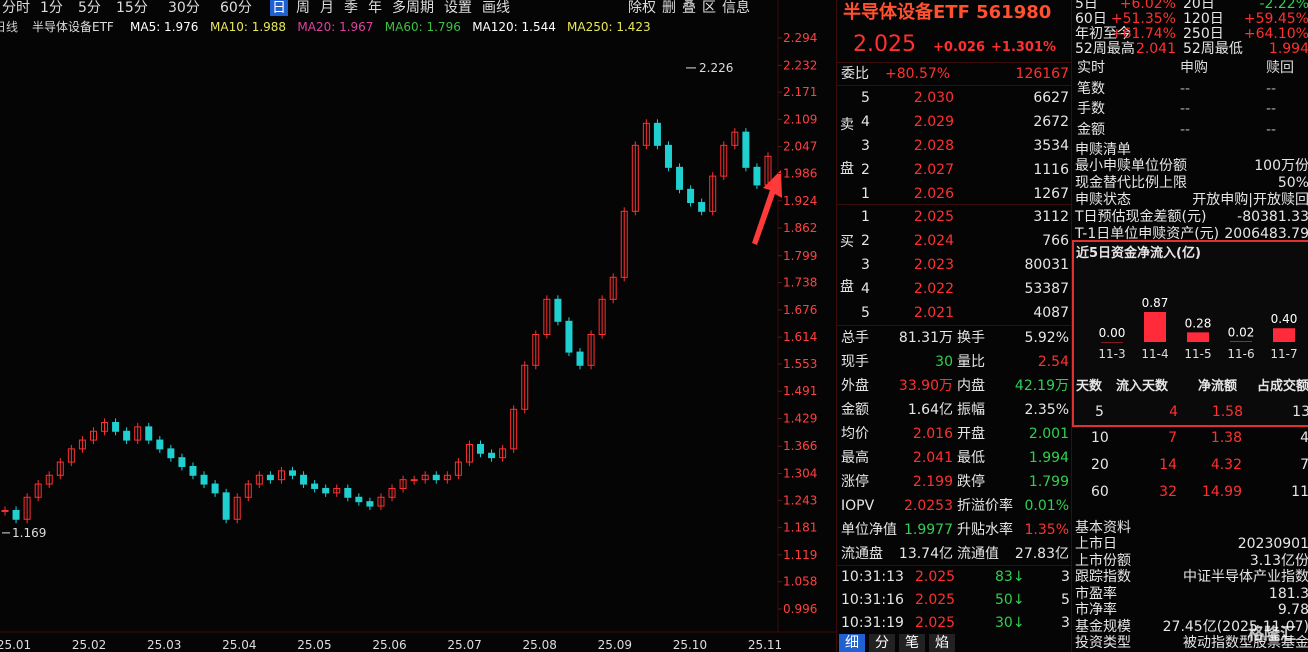 Image resolution: width=1308 pixels, height=652 pixels. Describe the element at coordinates (800, 337) in the screenshot. I see `y-tick-label: 1.614` at that location.